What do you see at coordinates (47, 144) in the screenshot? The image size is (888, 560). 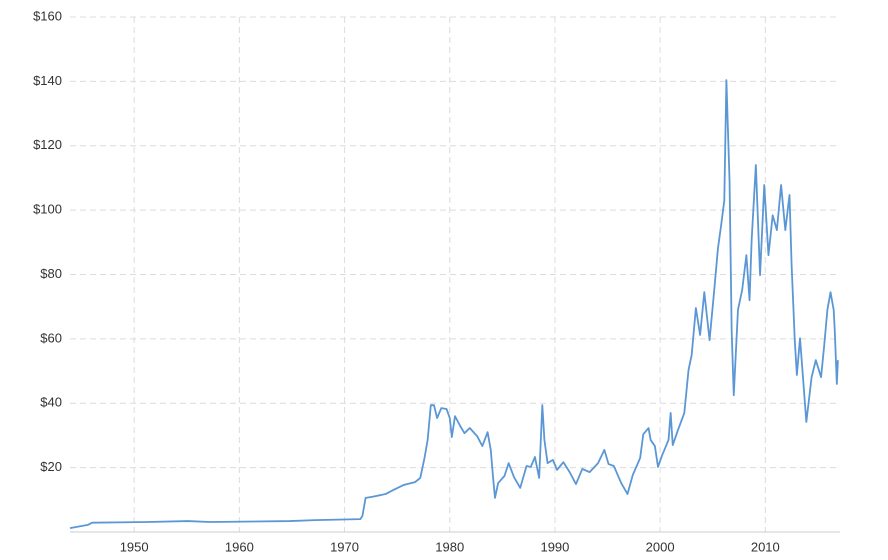 I see `y-tick-label: $120` at bounding box center [47, 144].